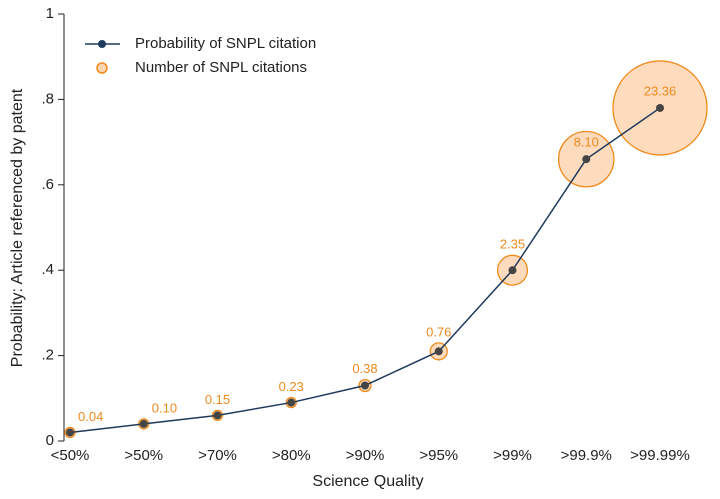 This screenshot has height=499, width=720. What do you see at coordinates (660, 90) in the screenshot?
I see `data-label: 23.36` at bounding box center [660, 90].